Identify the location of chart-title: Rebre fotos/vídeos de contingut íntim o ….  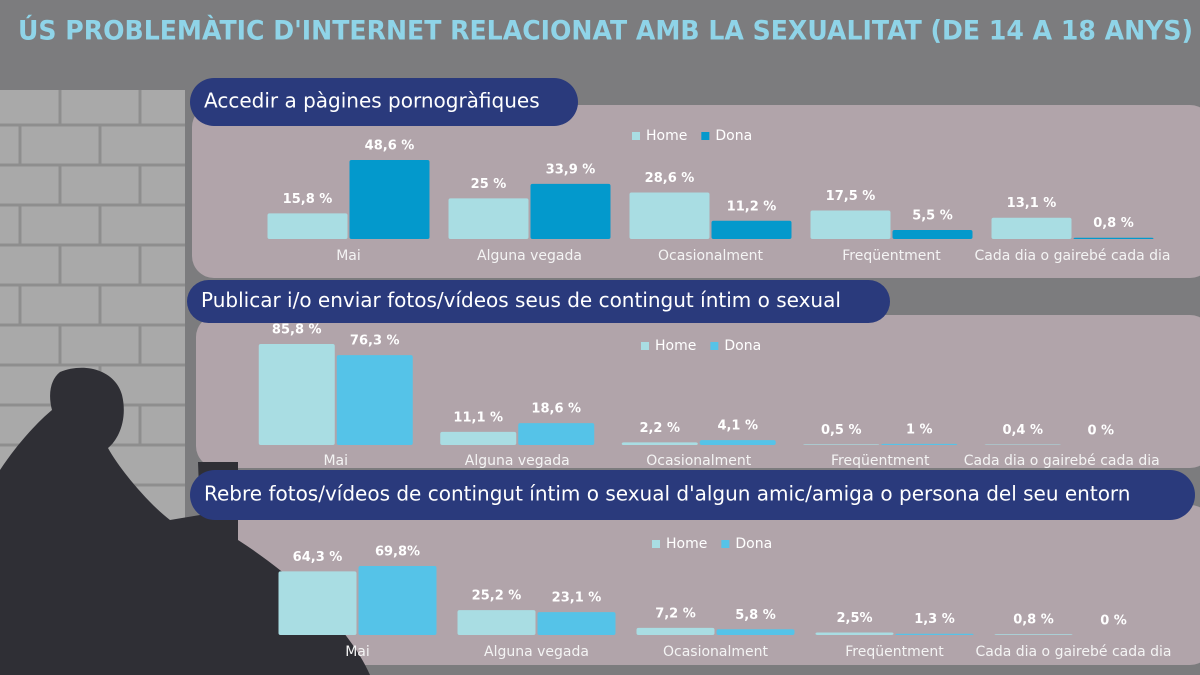
(667, 494).